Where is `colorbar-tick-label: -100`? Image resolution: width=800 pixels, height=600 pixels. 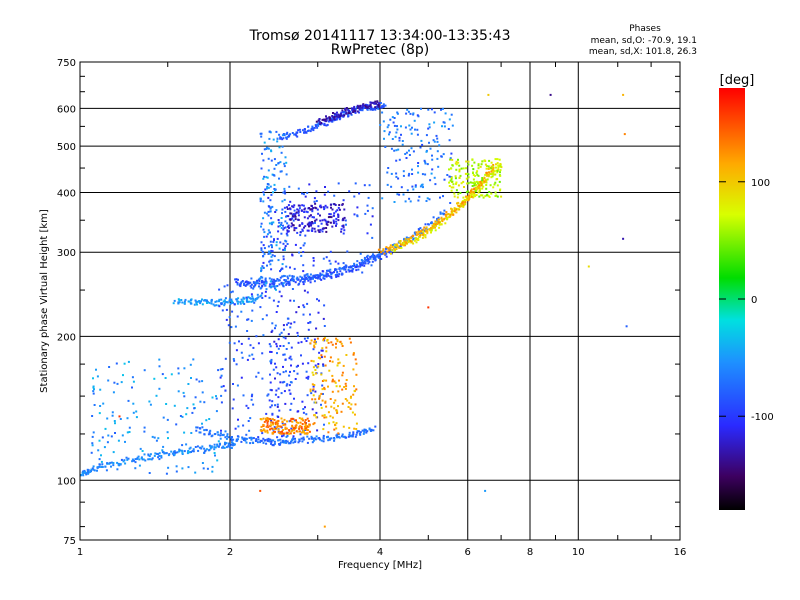 colorbar-tick-label: -100 is located at coordinates (762, 417).